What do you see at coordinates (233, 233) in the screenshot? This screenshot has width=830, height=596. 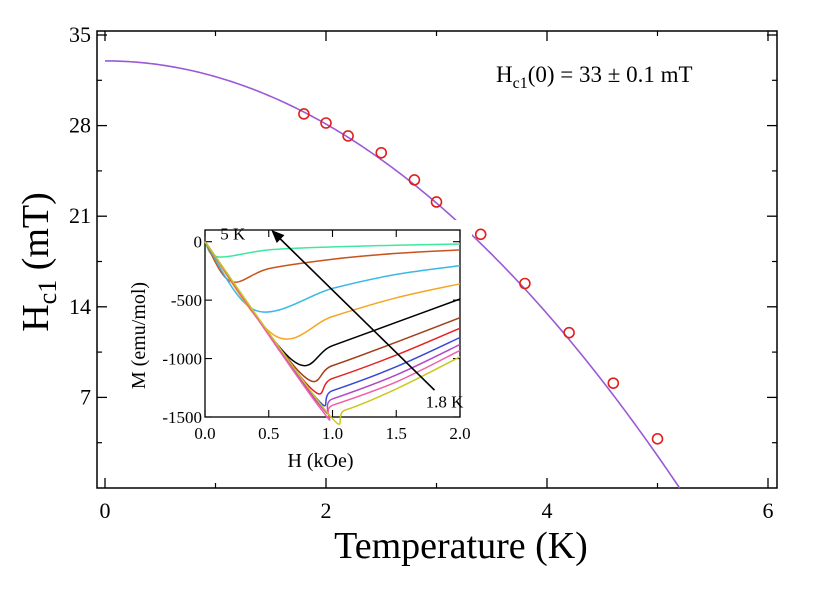 I see `arrow-label-top: 5 K` at bounding box center [233, 233].